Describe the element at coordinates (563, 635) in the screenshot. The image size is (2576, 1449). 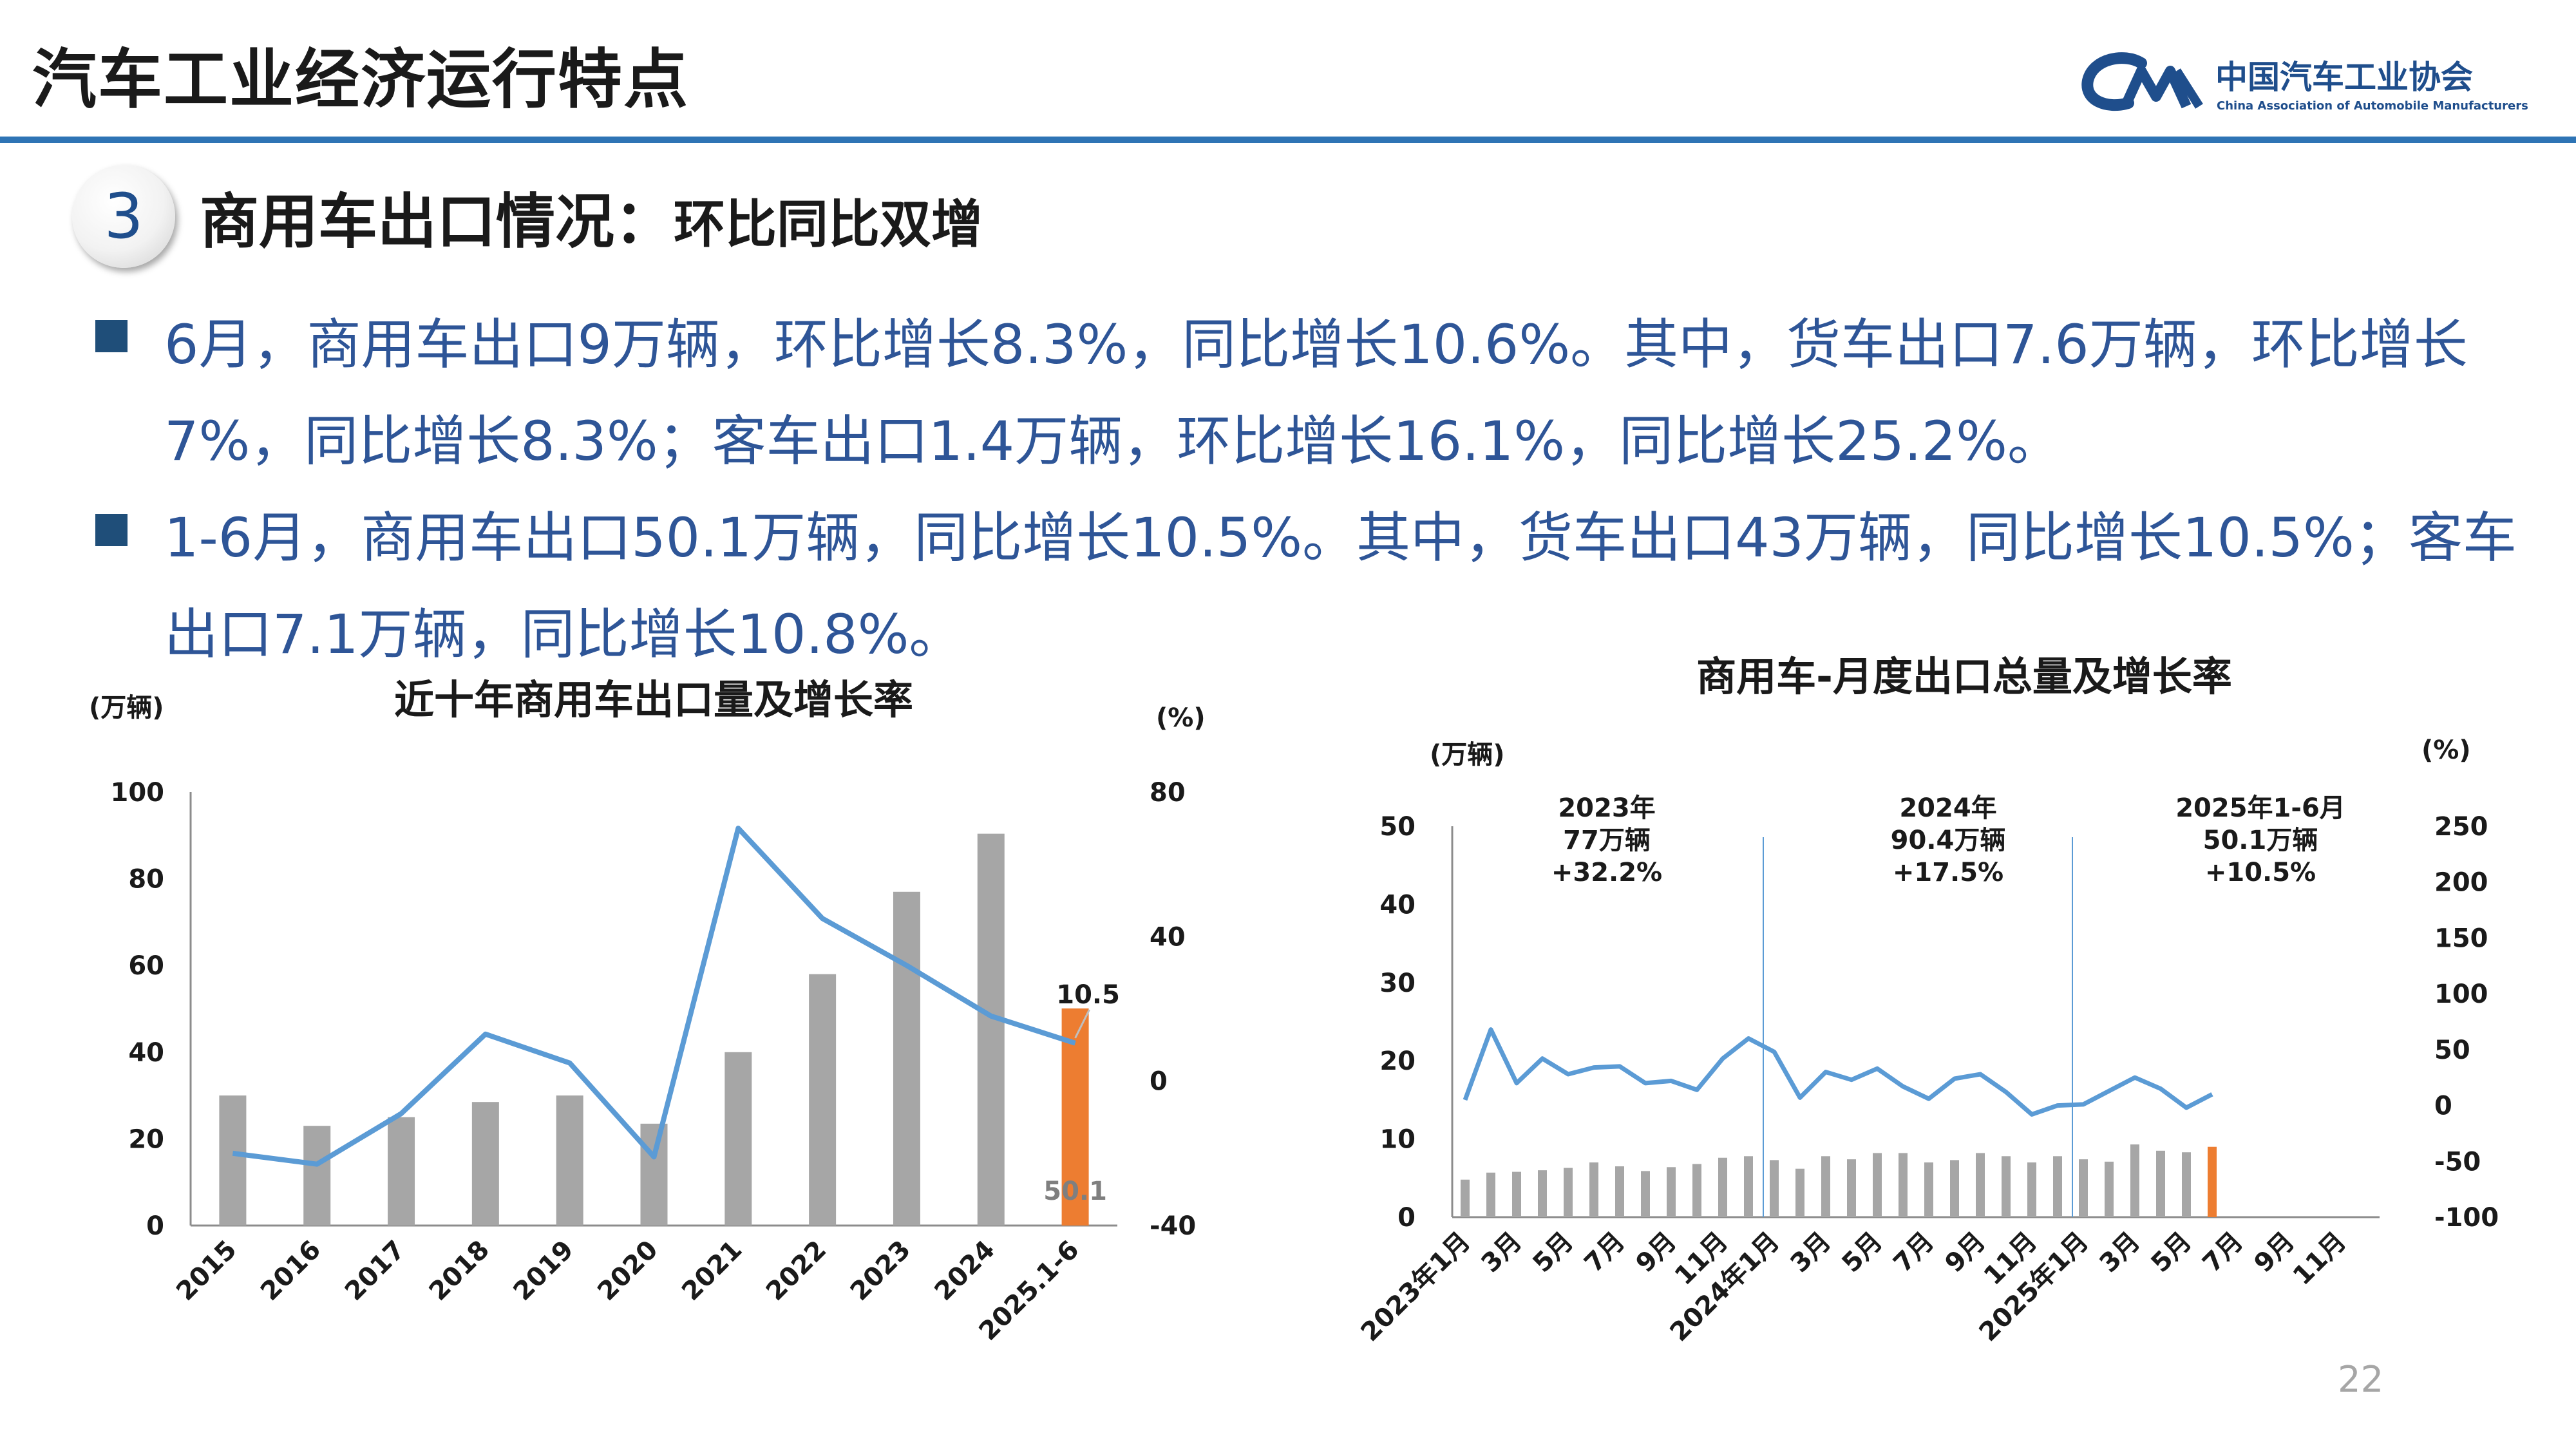
I see `bullet-2-line-2: 出口7.1万辆，同比增长10.8%。` at that location.